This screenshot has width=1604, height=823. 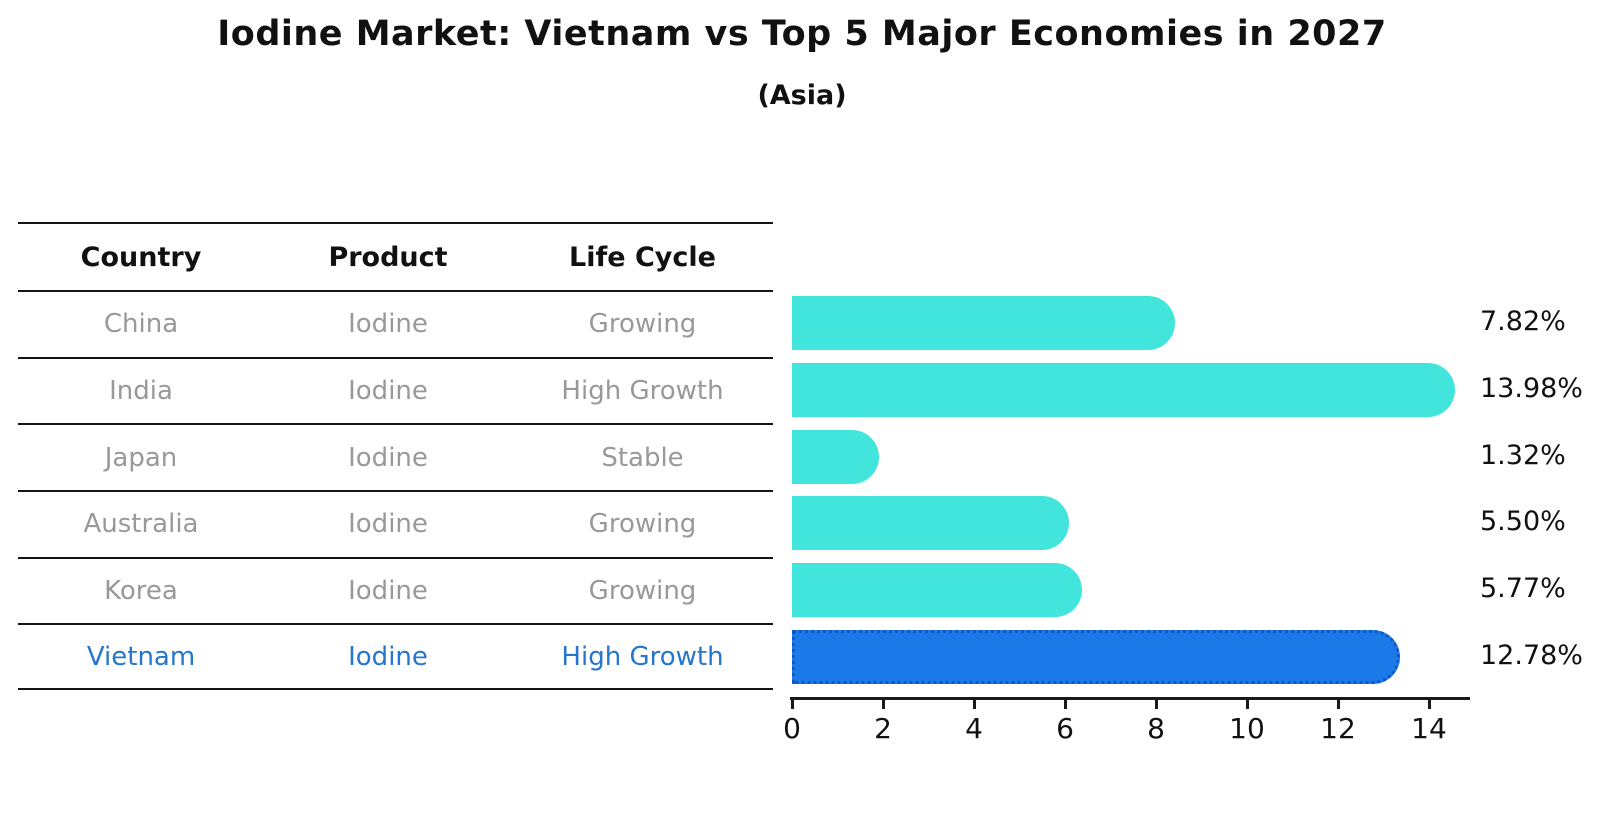 What do you see at coordinates (141, 591) in the screenshot?
I see `cell-country: Korea` at bounding box center [141, 591].